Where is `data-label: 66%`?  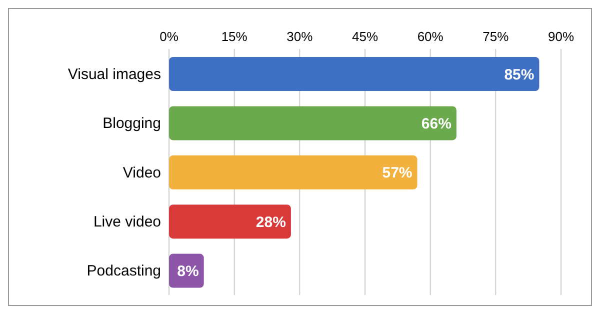 data-label: 66% is located at coordinates (436, 124).